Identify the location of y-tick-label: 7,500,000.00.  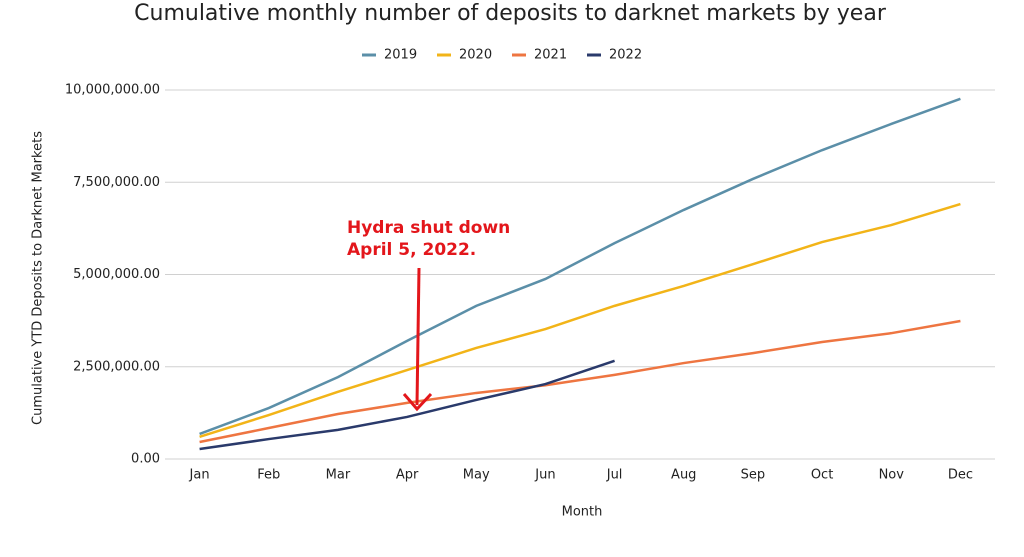
(116, 182).